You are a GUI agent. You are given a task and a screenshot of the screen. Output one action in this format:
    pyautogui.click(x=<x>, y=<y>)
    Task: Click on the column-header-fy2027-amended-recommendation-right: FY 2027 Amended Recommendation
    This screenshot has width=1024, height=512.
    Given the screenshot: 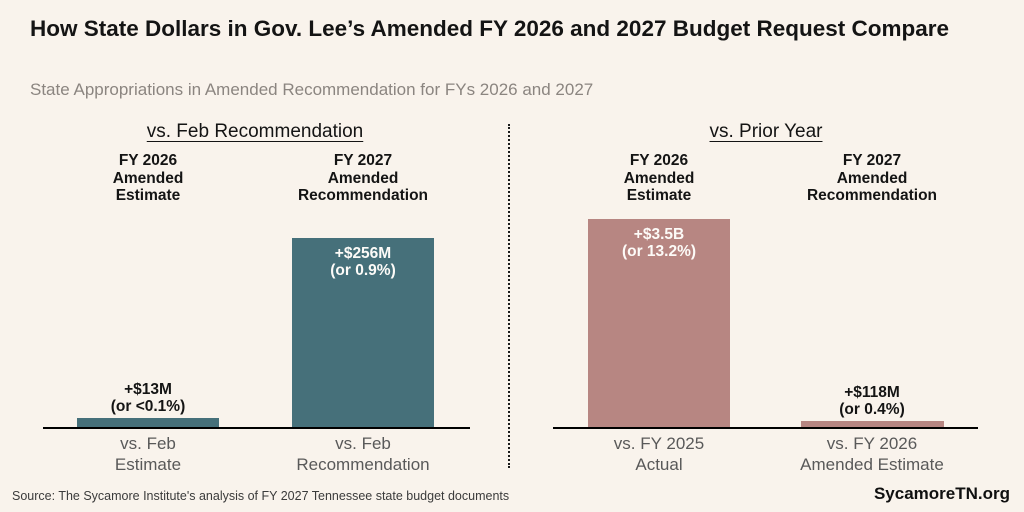 What is the action you would take?
    pyautogui.click(x=872, y=178)
    